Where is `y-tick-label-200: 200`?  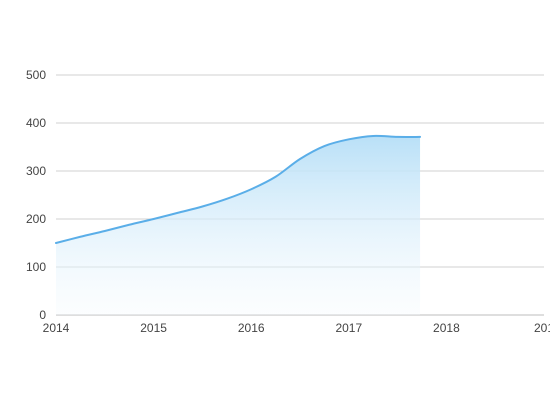 y-tick-label-200: 200 is located at coordinates (36, 219).